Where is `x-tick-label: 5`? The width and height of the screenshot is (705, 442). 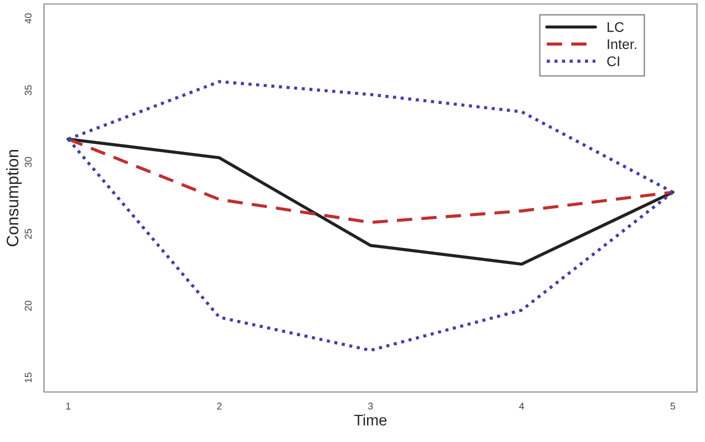
x-tick-label: 5 is located at coordinates (673, 406).